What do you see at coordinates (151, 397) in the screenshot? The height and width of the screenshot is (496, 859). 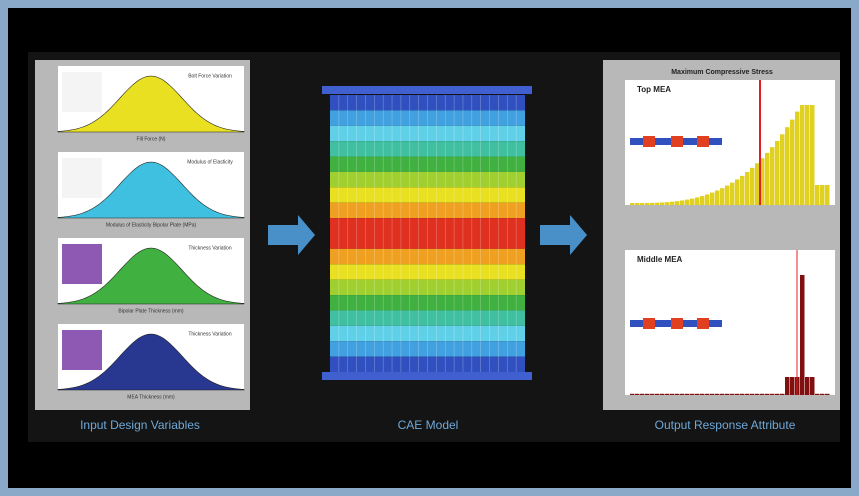 I see `x-label: MEA Thickness (mm)` at bounding box center [151, 397].